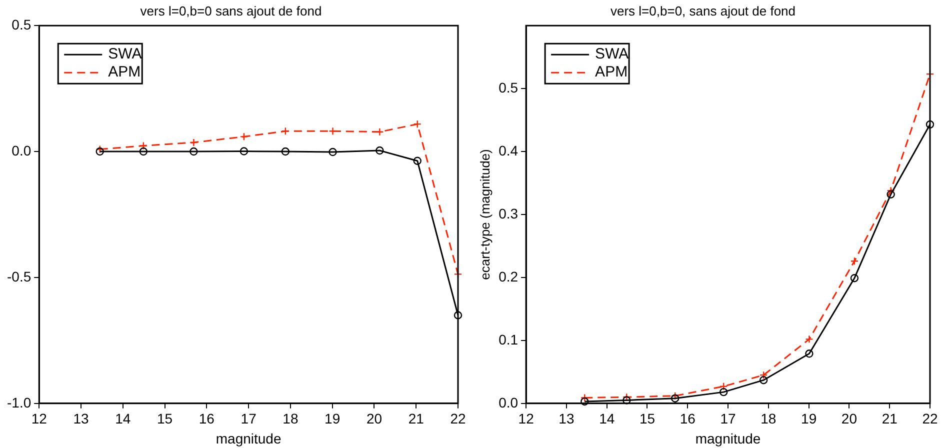  What do you see at coordinates (19, 276) in the screenshot?
I see `y-tick-label: -0.5` at bounding box center [19, 276].